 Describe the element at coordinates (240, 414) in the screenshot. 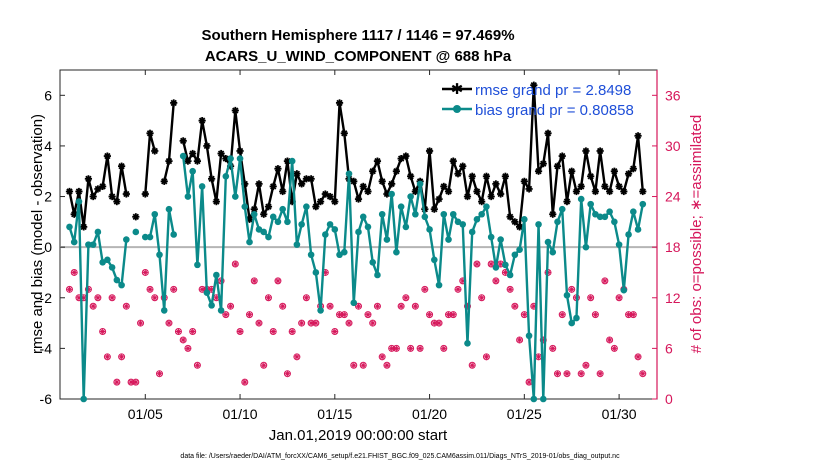

I see `x-tick-label: 01/10` at that location.